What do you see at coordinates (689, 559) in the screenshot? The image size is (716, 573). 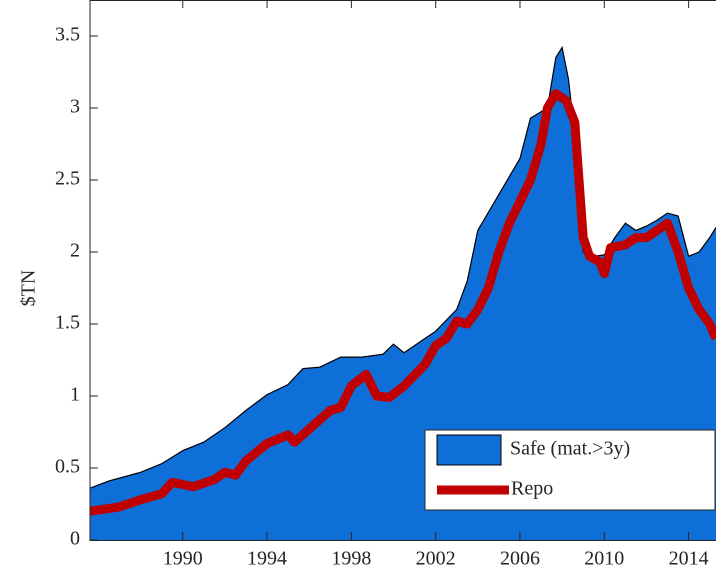 I see `x-tick-label: 2014` at bounding box center [689, 559].